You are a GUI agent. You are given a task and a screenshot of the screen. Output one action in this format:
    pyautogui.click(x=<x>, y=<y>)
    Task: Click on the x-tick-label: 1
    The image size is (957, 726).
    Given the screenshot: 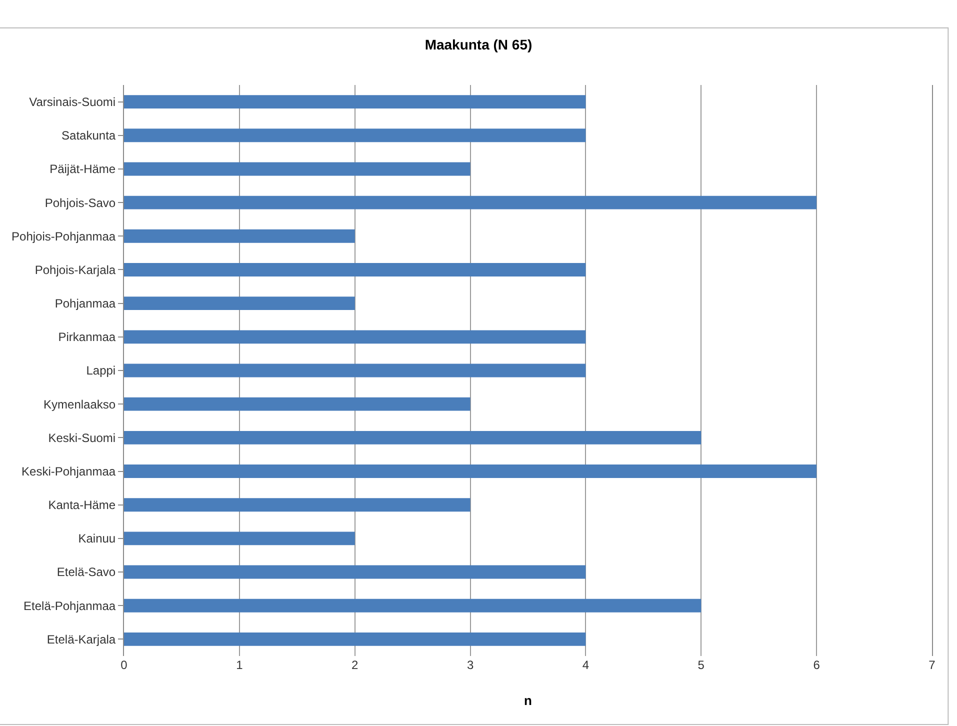 What is the action you would take?
    pyautogui.click(x=240, y=665)
    